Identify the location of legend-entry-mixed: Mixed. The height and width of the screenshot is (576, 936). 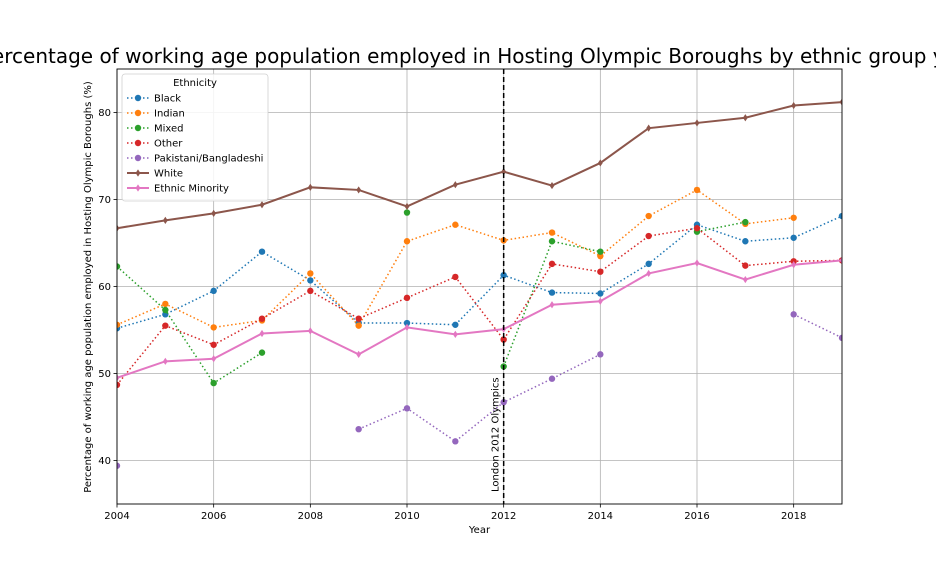
(155, 129).